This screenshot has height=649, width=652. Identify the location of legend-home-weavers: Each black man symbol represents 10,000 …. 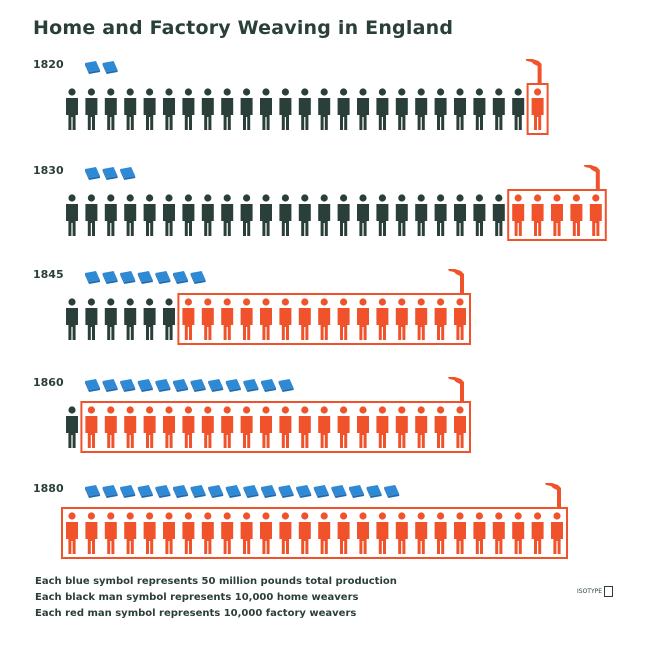
(197, 597).